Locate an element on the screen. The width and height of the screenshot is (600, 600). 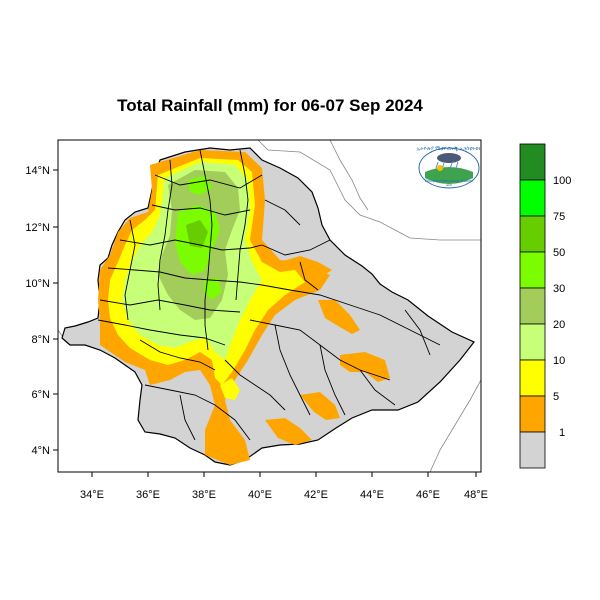
svg-text: ኢትዮጵያ ሚቲዮሮሎጂ ኢንስቲትዩት is located at coordinates (450, 149).